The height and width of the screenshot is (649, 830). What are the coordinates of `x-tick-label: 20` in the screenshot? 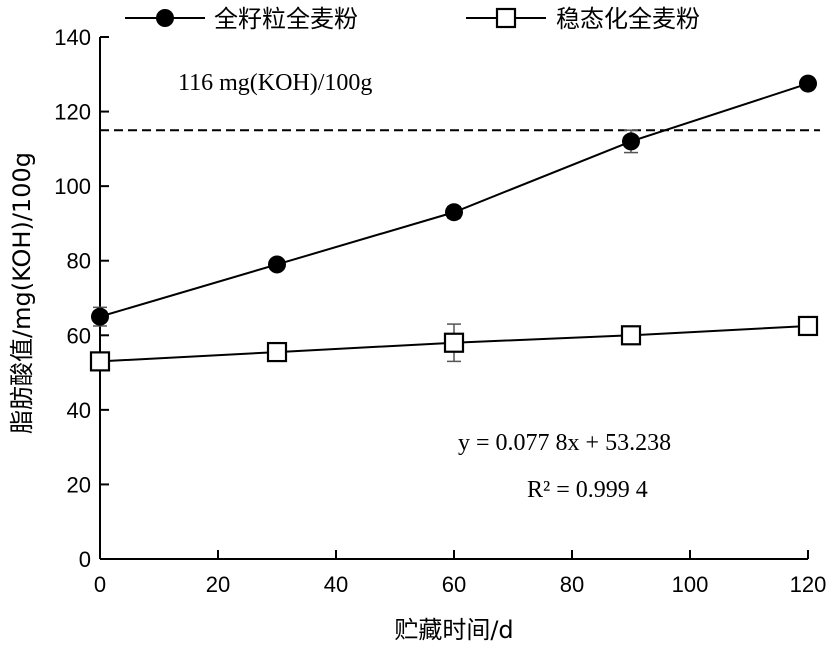 It's located at (218, 584).